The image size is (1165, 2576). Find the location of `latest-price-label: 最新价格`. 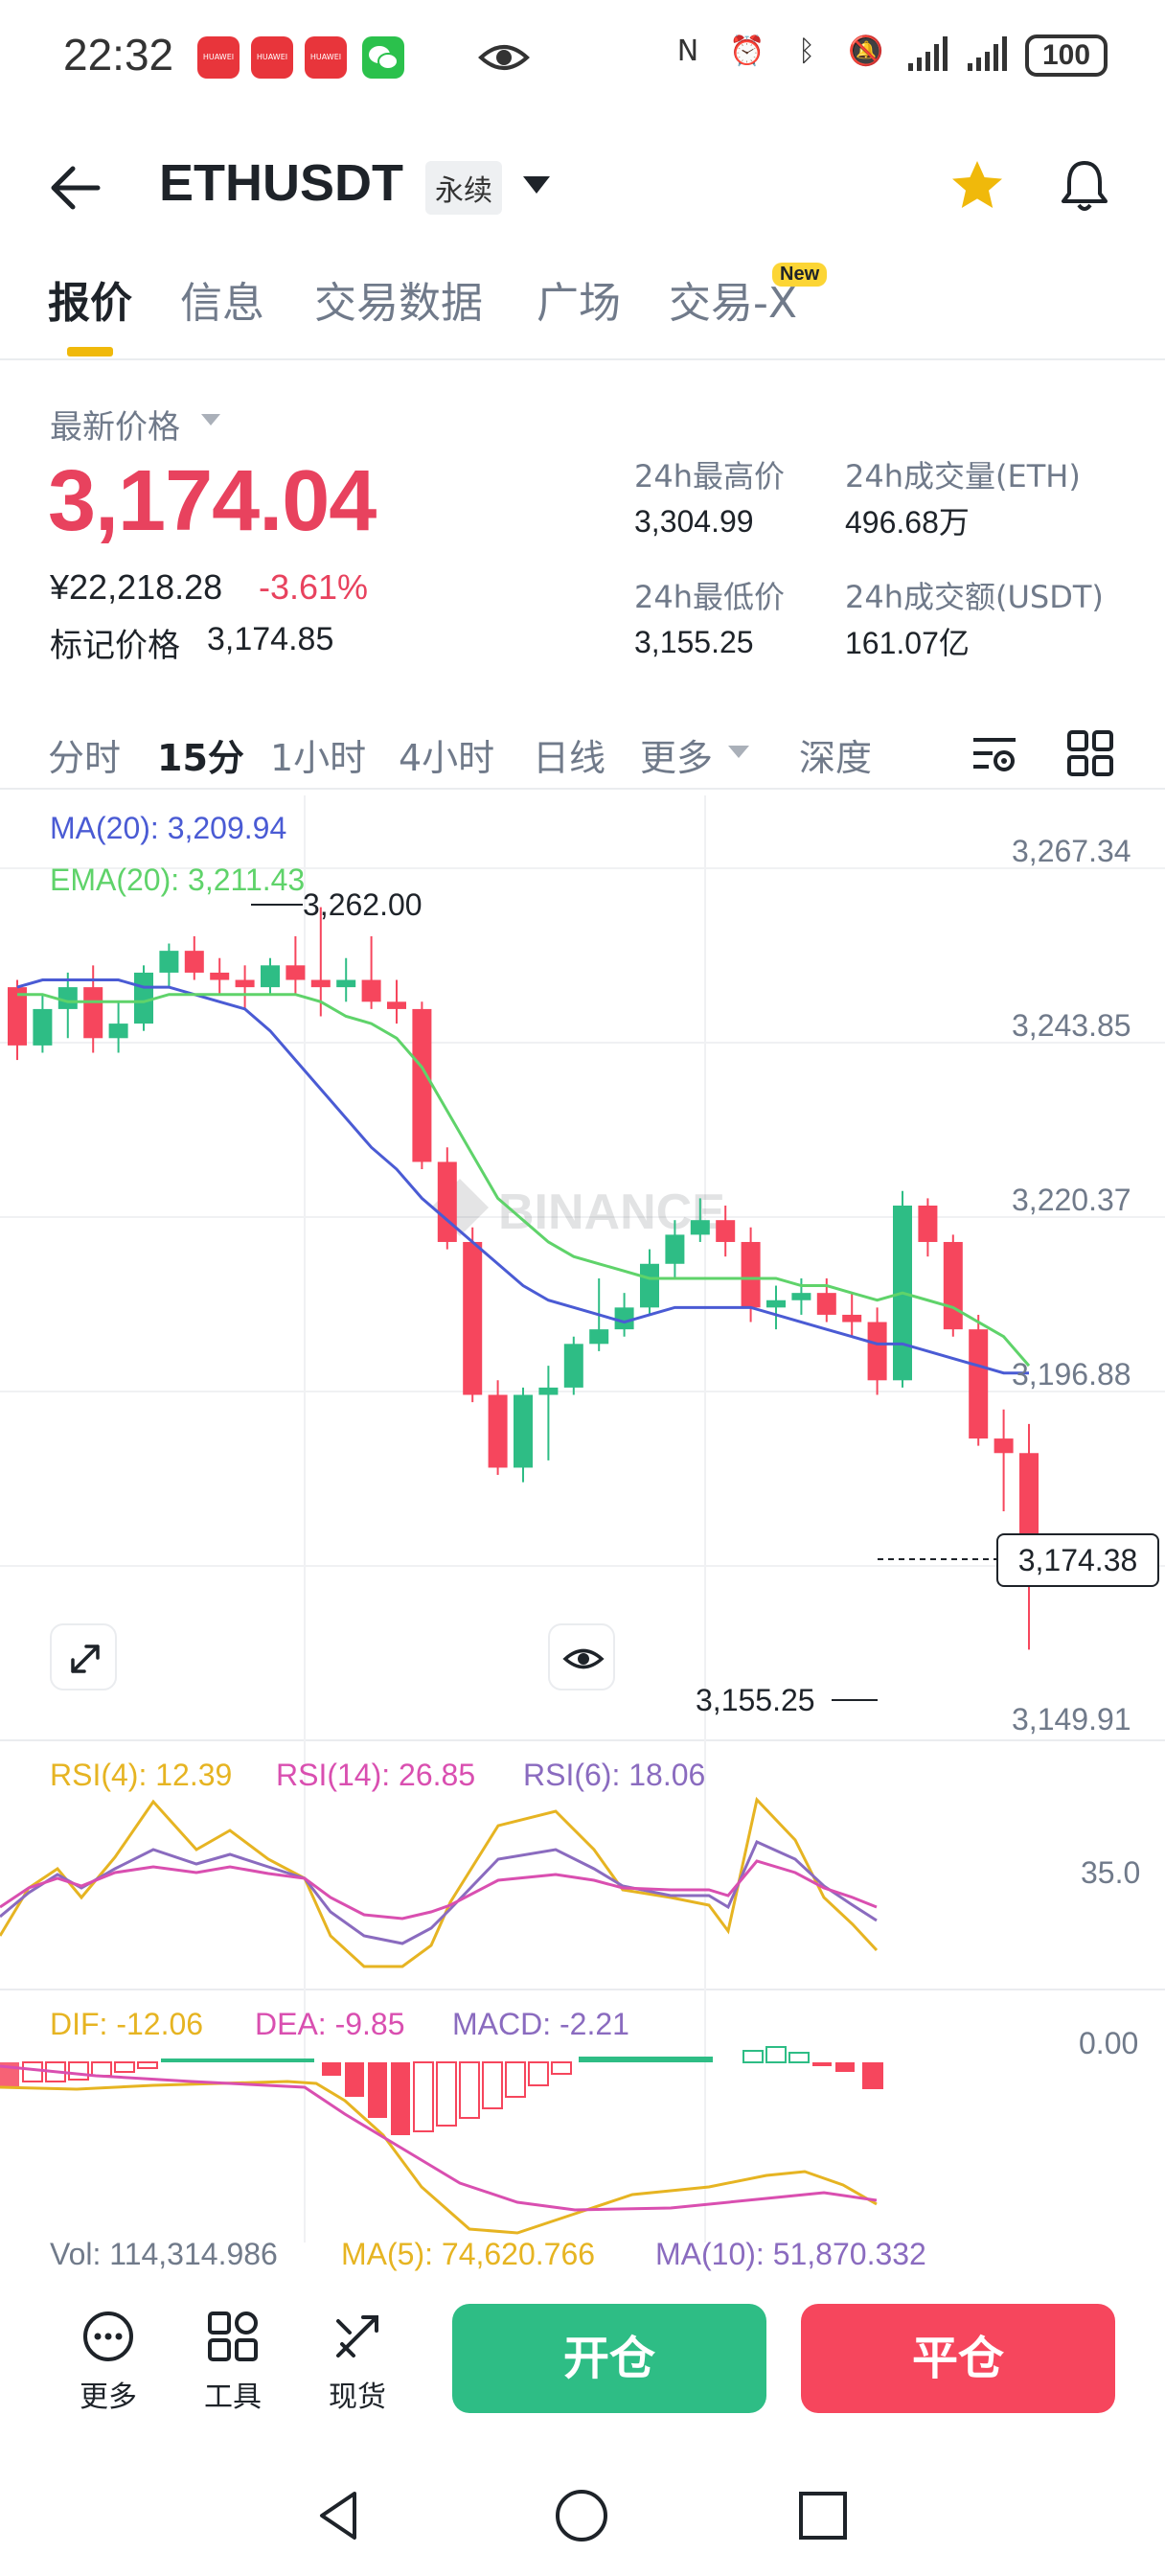

latest-price-label: 最新价格 is located at coordinates (115, 427).